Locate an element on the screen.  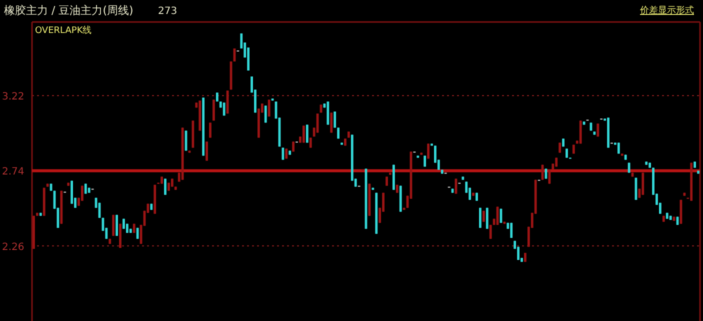
y-tick-label: 2.74 is located at coordinates (13, 172).